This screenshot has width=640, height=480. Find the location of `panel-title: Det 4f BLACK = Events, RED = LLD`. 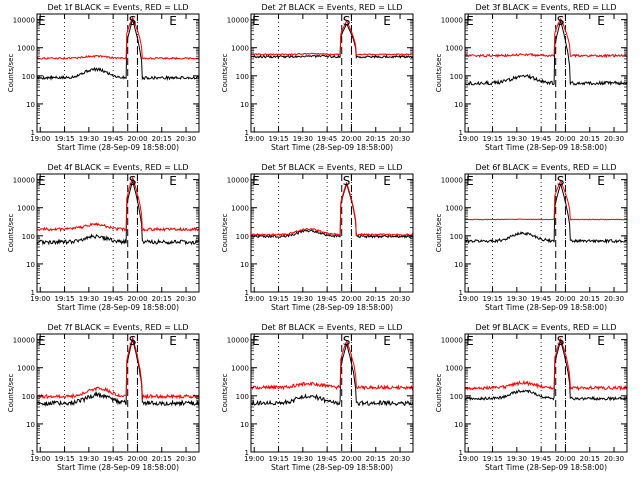

panel-title: Det 4f BLACK = Events, RED = LLD is located at coordinates (117, 167).